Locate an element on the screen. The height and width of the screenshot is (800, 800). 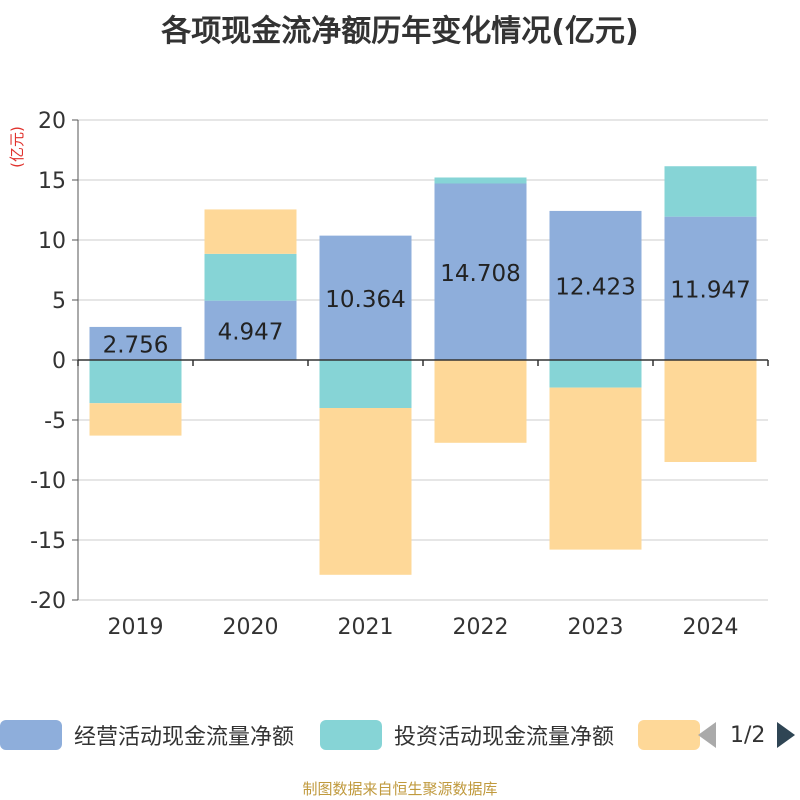
data-label-2019: 2.756 is located at coordinates (136, 345).